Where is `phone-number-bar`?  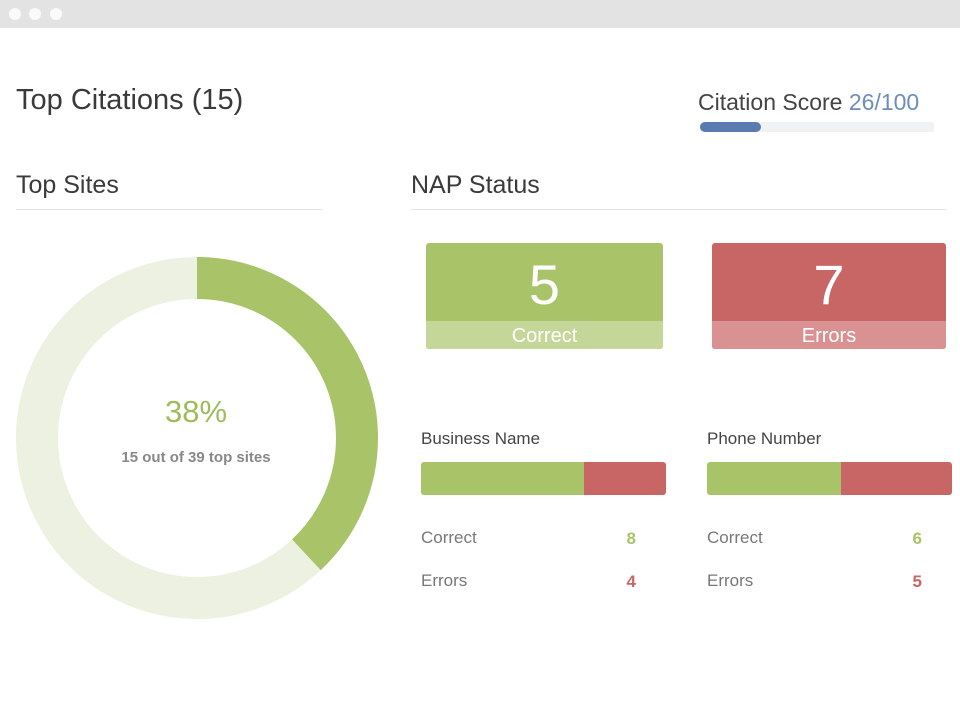 phone-number-bar is located at coordinates (829, 478).